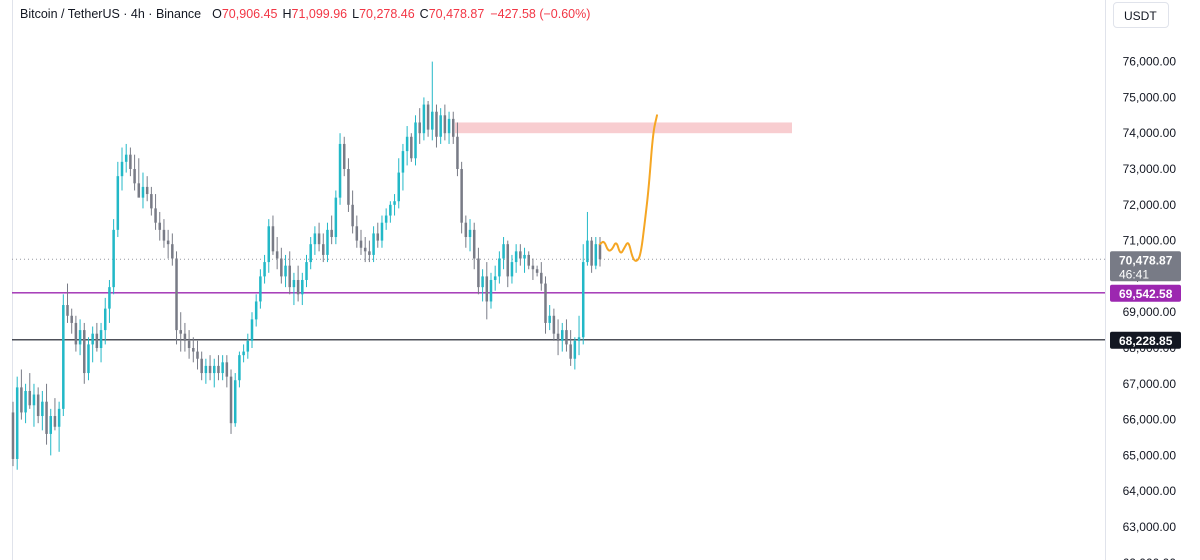 The width and height of the screenshot is (1200, 560). What do you see at coordinates (540, 14) in the screenshot?
I see `change-value: −427.58 (−0.60%)` at bounding box center [540, 14].